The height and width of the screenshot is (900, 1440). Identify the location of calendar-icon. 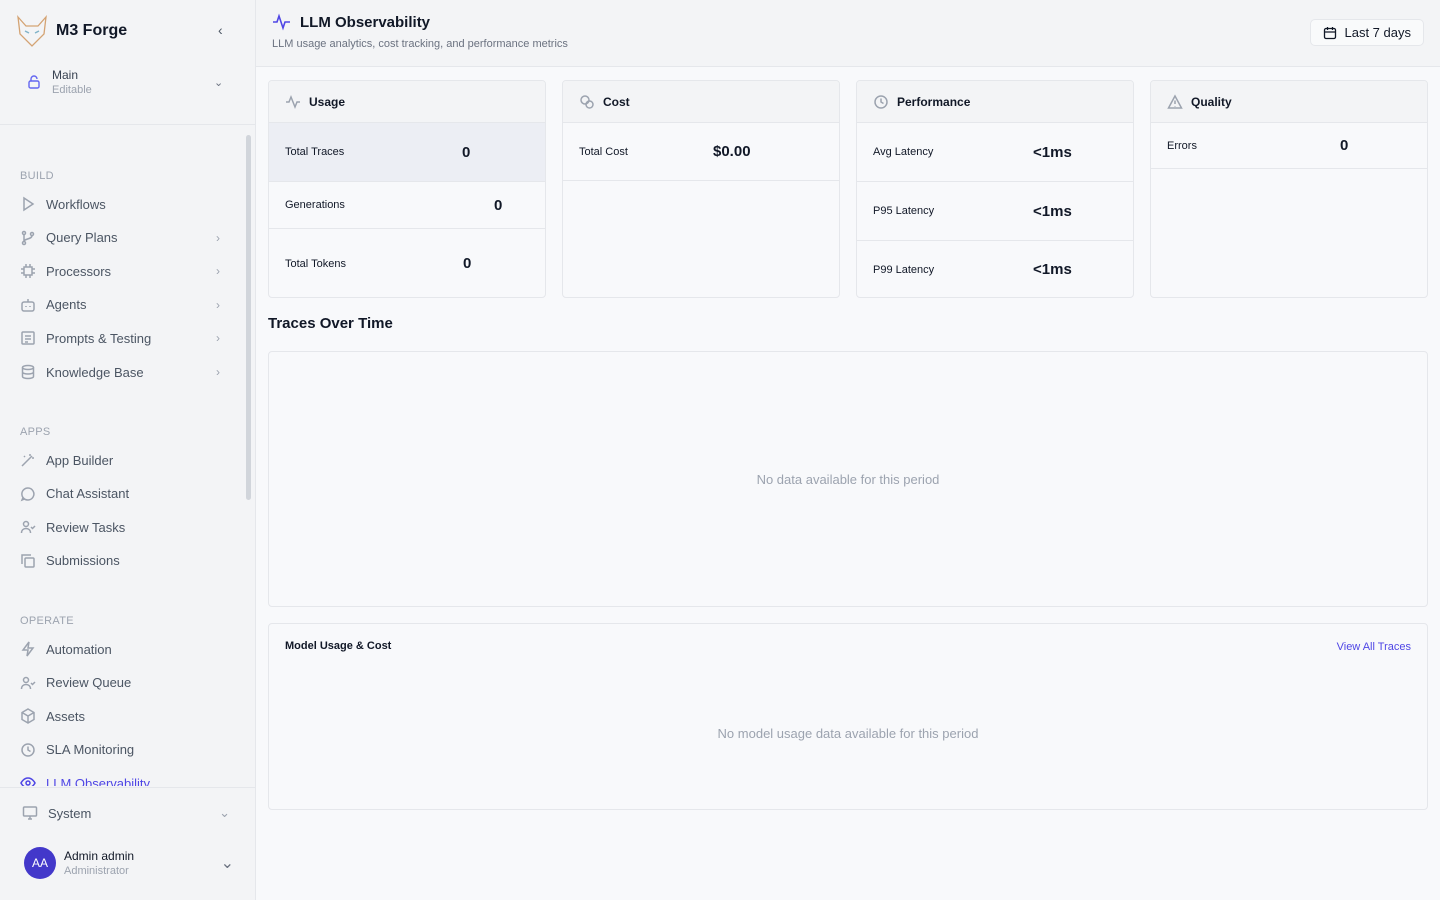
(1329, 32).